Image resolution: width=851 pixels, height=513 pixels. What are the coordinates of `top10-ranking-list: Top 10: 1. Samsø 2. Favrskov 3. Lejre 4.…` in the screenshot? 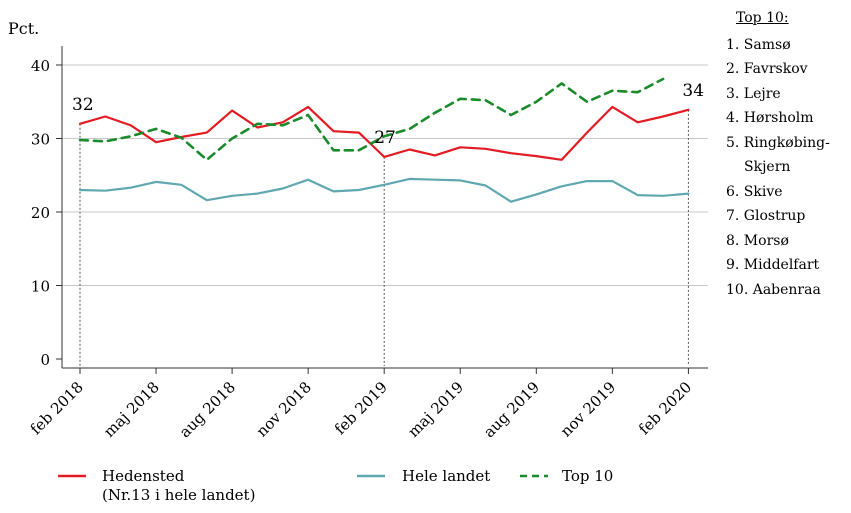 It's located at (778, 154).